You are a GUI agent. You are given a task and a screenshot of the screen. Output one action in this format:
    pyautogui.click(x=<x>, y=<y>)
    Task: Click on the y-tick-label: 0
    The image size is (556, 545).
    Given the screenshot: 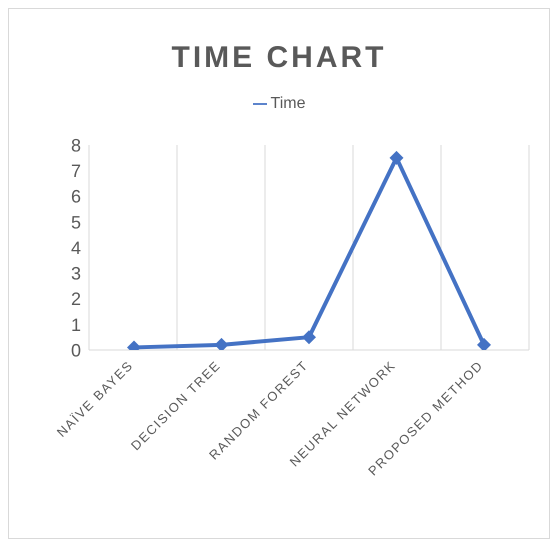 What is the action you would take?
    pyautogui.click(x=75, y=350)
    